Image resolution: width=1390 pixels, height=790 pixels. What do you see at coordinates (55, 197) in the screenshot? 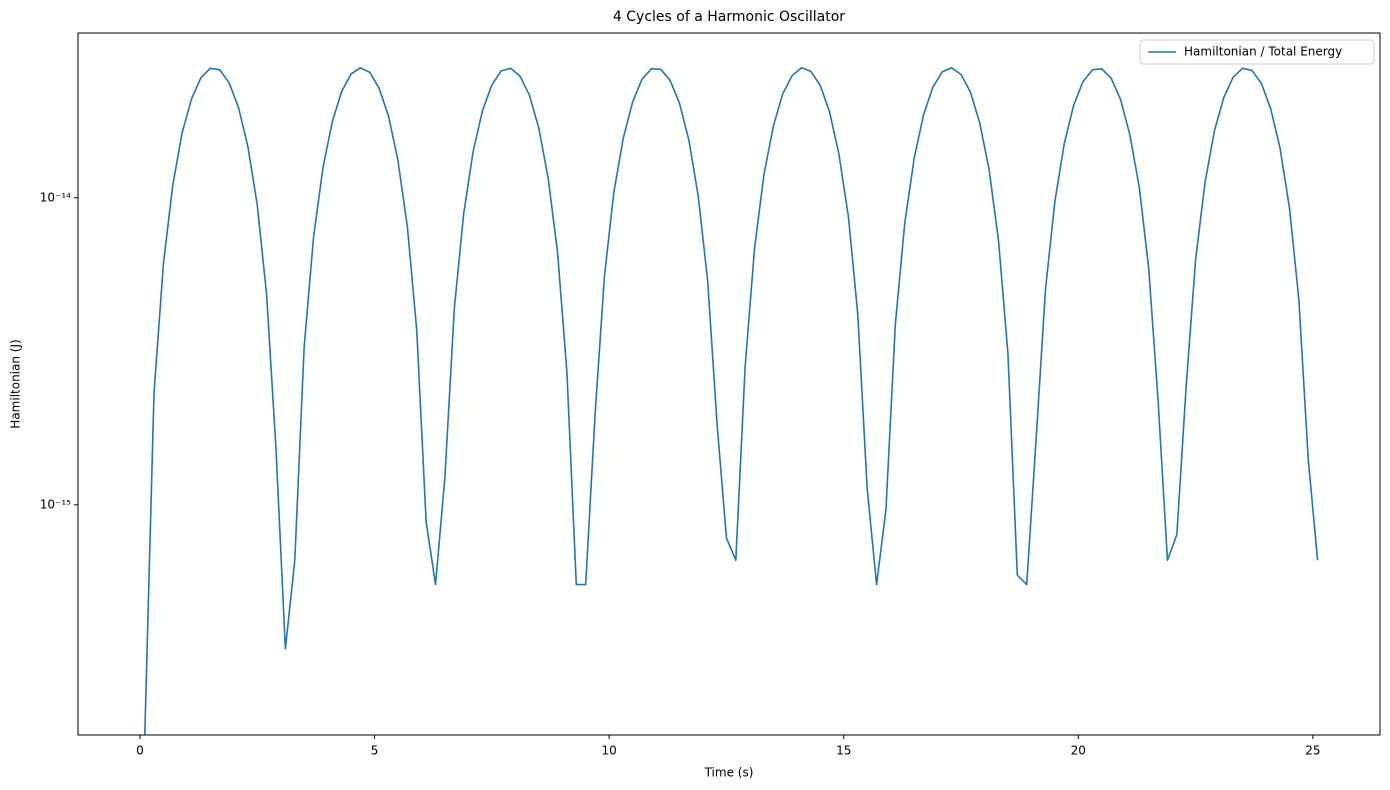
I see `y-tick-label: 10⁻¹⁴` at bounding box center [55, 197].